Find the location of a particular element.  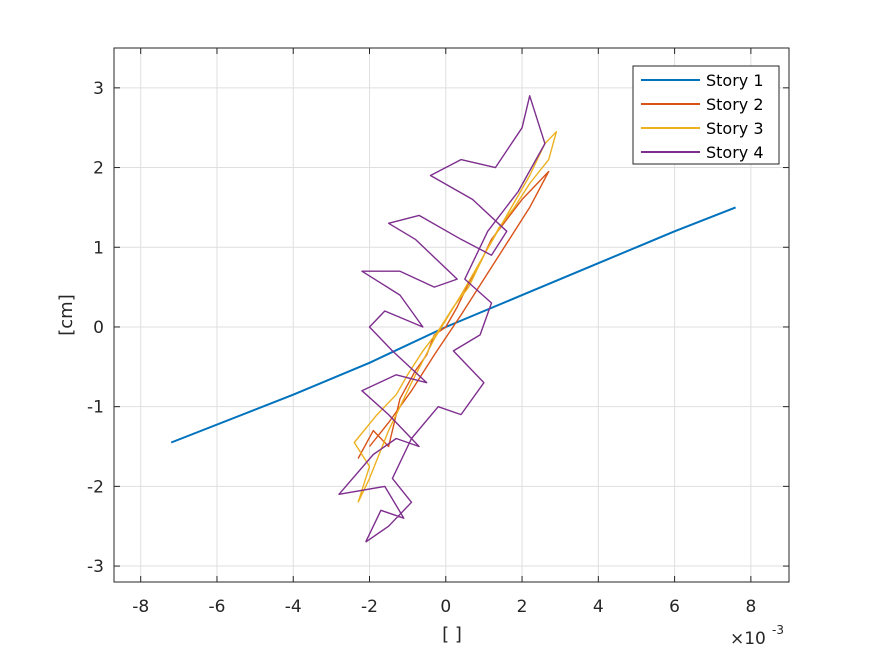

x-tick-label: -2 is located at coordinates (369, 607).